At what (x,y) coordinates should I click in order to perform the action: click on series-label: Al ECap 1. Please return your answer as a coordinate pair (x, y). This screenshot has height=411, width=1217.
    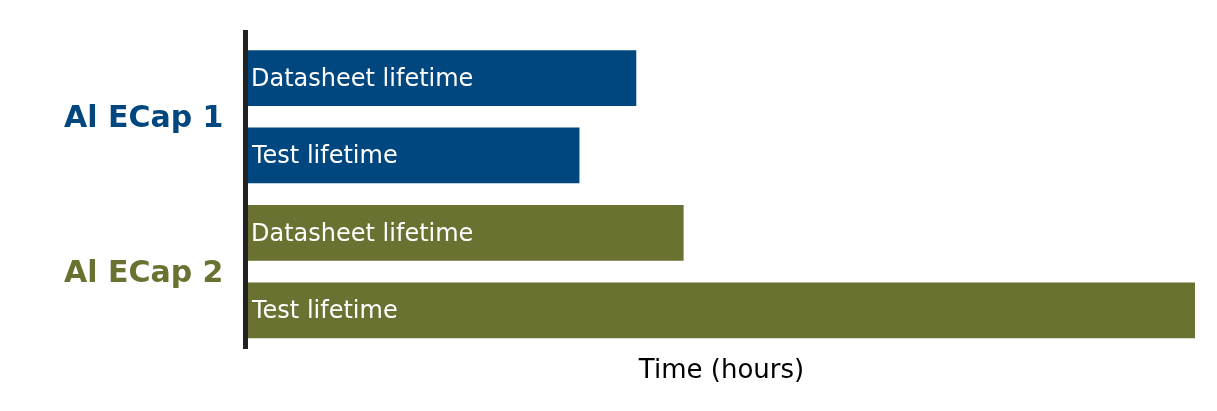
    Looking at the image, I should click on (144, 116).